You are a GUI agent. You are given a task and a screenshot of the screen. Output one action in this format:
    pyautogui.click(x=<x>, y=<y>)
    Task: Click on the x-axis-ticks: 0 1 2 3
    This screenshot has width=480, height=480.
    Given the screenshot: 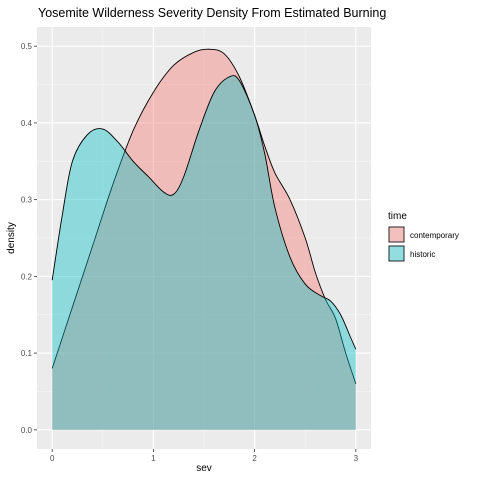 What is the action you would take?
    pyautogui.click(x=204, y=456)
    